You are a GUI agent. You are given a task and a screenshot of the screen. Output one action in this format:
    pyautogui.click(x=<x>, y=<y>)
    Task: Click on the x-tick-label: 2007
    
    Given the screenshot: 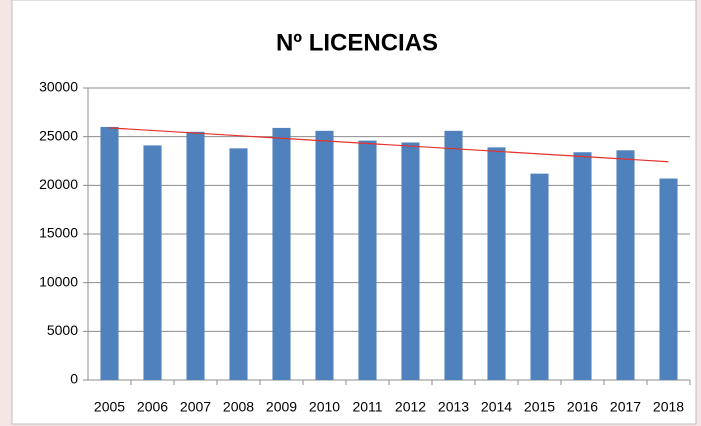 What is the action you would take?
    pyautogui.click(x=195, y=407)
    